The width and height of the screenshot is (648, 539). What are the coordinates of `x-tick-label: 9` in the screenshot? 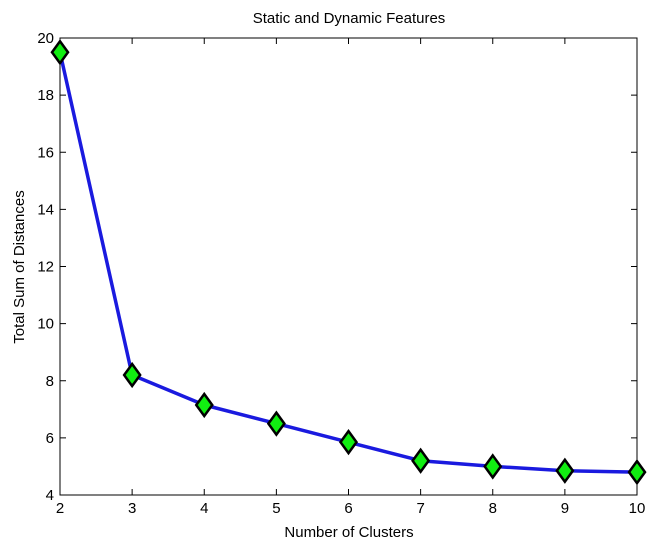 It's located at (565, 508).